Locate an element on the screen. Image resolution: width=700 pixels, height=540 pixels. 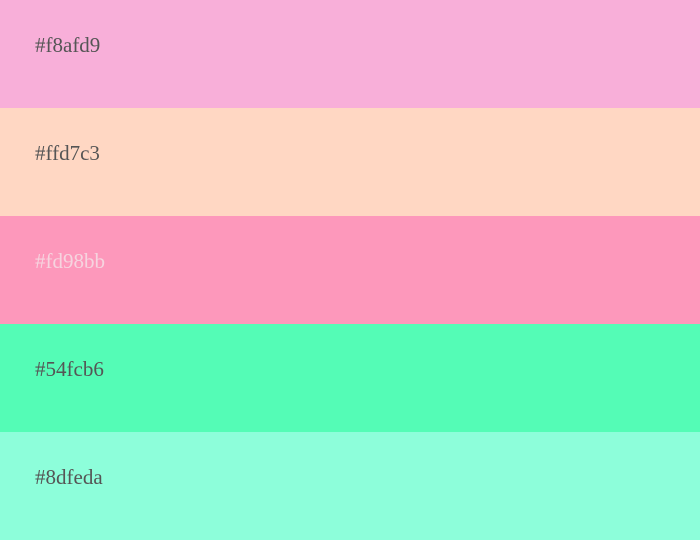
swatch-hex-label: #8dfeda is located at coordinates (69, 477).